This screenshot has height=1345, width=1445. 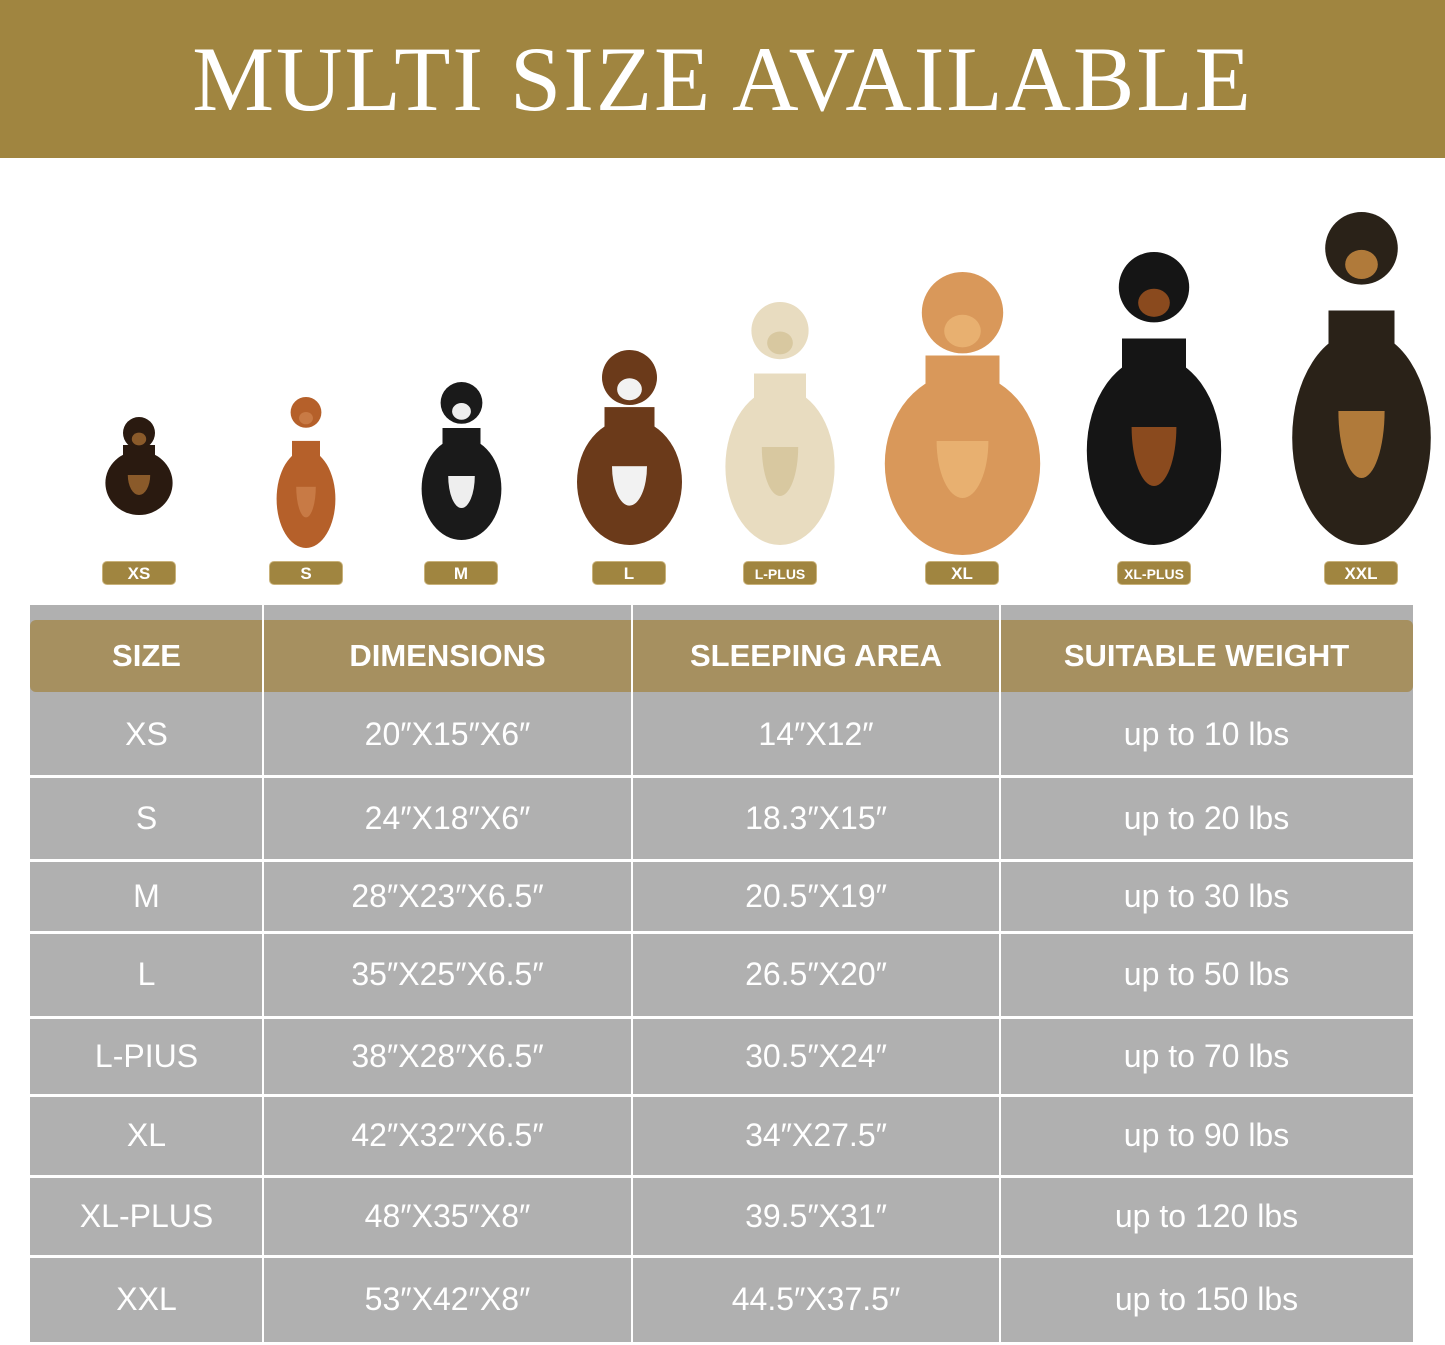 What do you see at coordinates (146, 733) in the screenshot?
I see `cell-size: XS` at bounding box center [146, 733].